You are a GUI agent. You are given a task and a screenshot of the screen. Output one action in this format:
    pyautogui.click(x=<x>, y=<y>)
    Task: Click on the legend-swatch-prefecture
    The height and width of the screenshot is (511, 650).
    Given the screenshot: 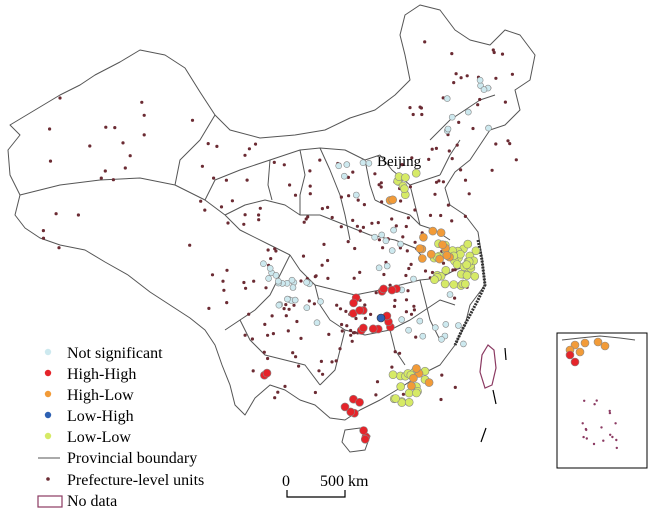 What is the action you would take?
    pyautogui.click(x=48, y=479)
    